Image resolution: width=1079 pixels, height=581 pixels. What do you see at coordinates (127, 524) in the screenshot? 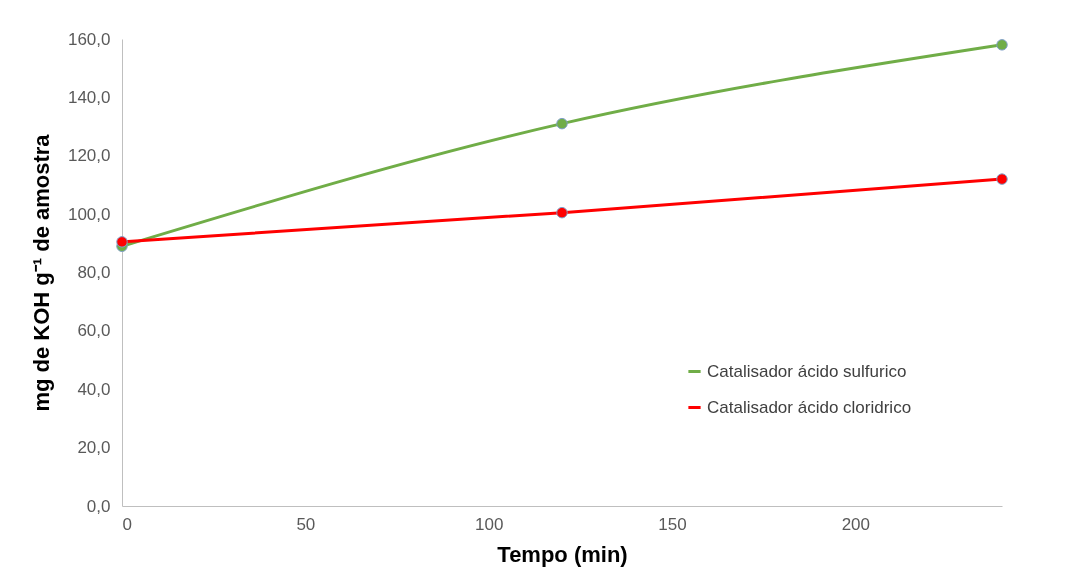
I see `x-tick-label: 0` at bounding box center [127, 524].